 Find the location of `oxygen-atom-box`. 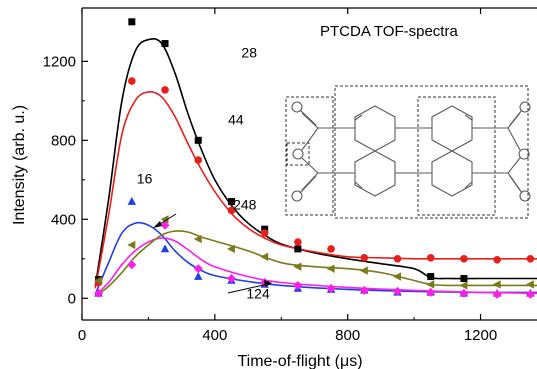

oxygen-atom-box is located at coordinates (298, 154).